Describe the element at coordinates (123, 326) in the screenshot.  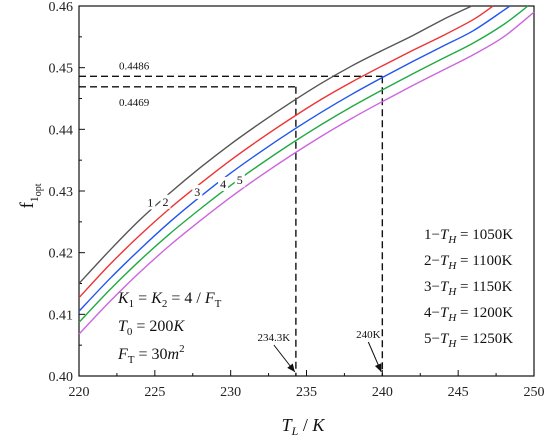
I see `param-t0: T` at that location.